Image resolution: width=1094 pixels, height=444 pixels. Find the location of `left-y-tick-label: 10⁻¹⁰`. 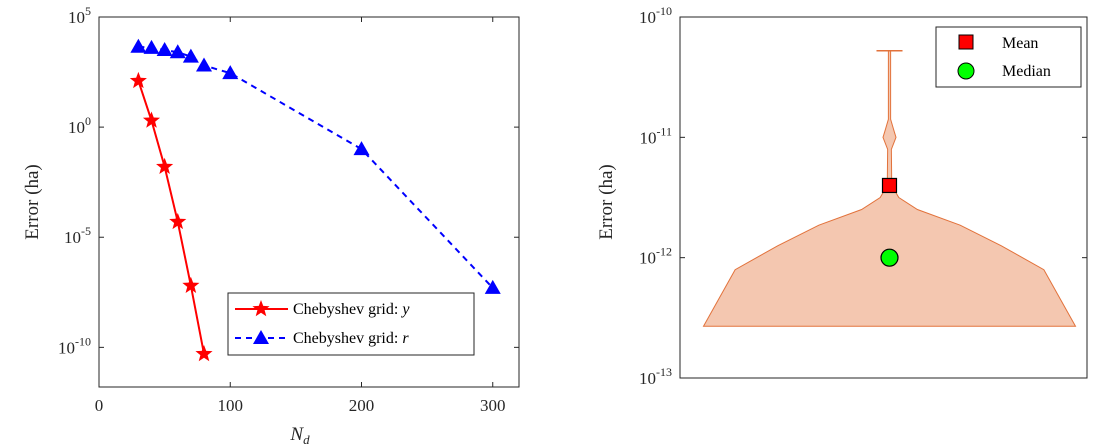

left-y-tick-label: 10⁻¹⁰ is located at coordinates (74, 345).